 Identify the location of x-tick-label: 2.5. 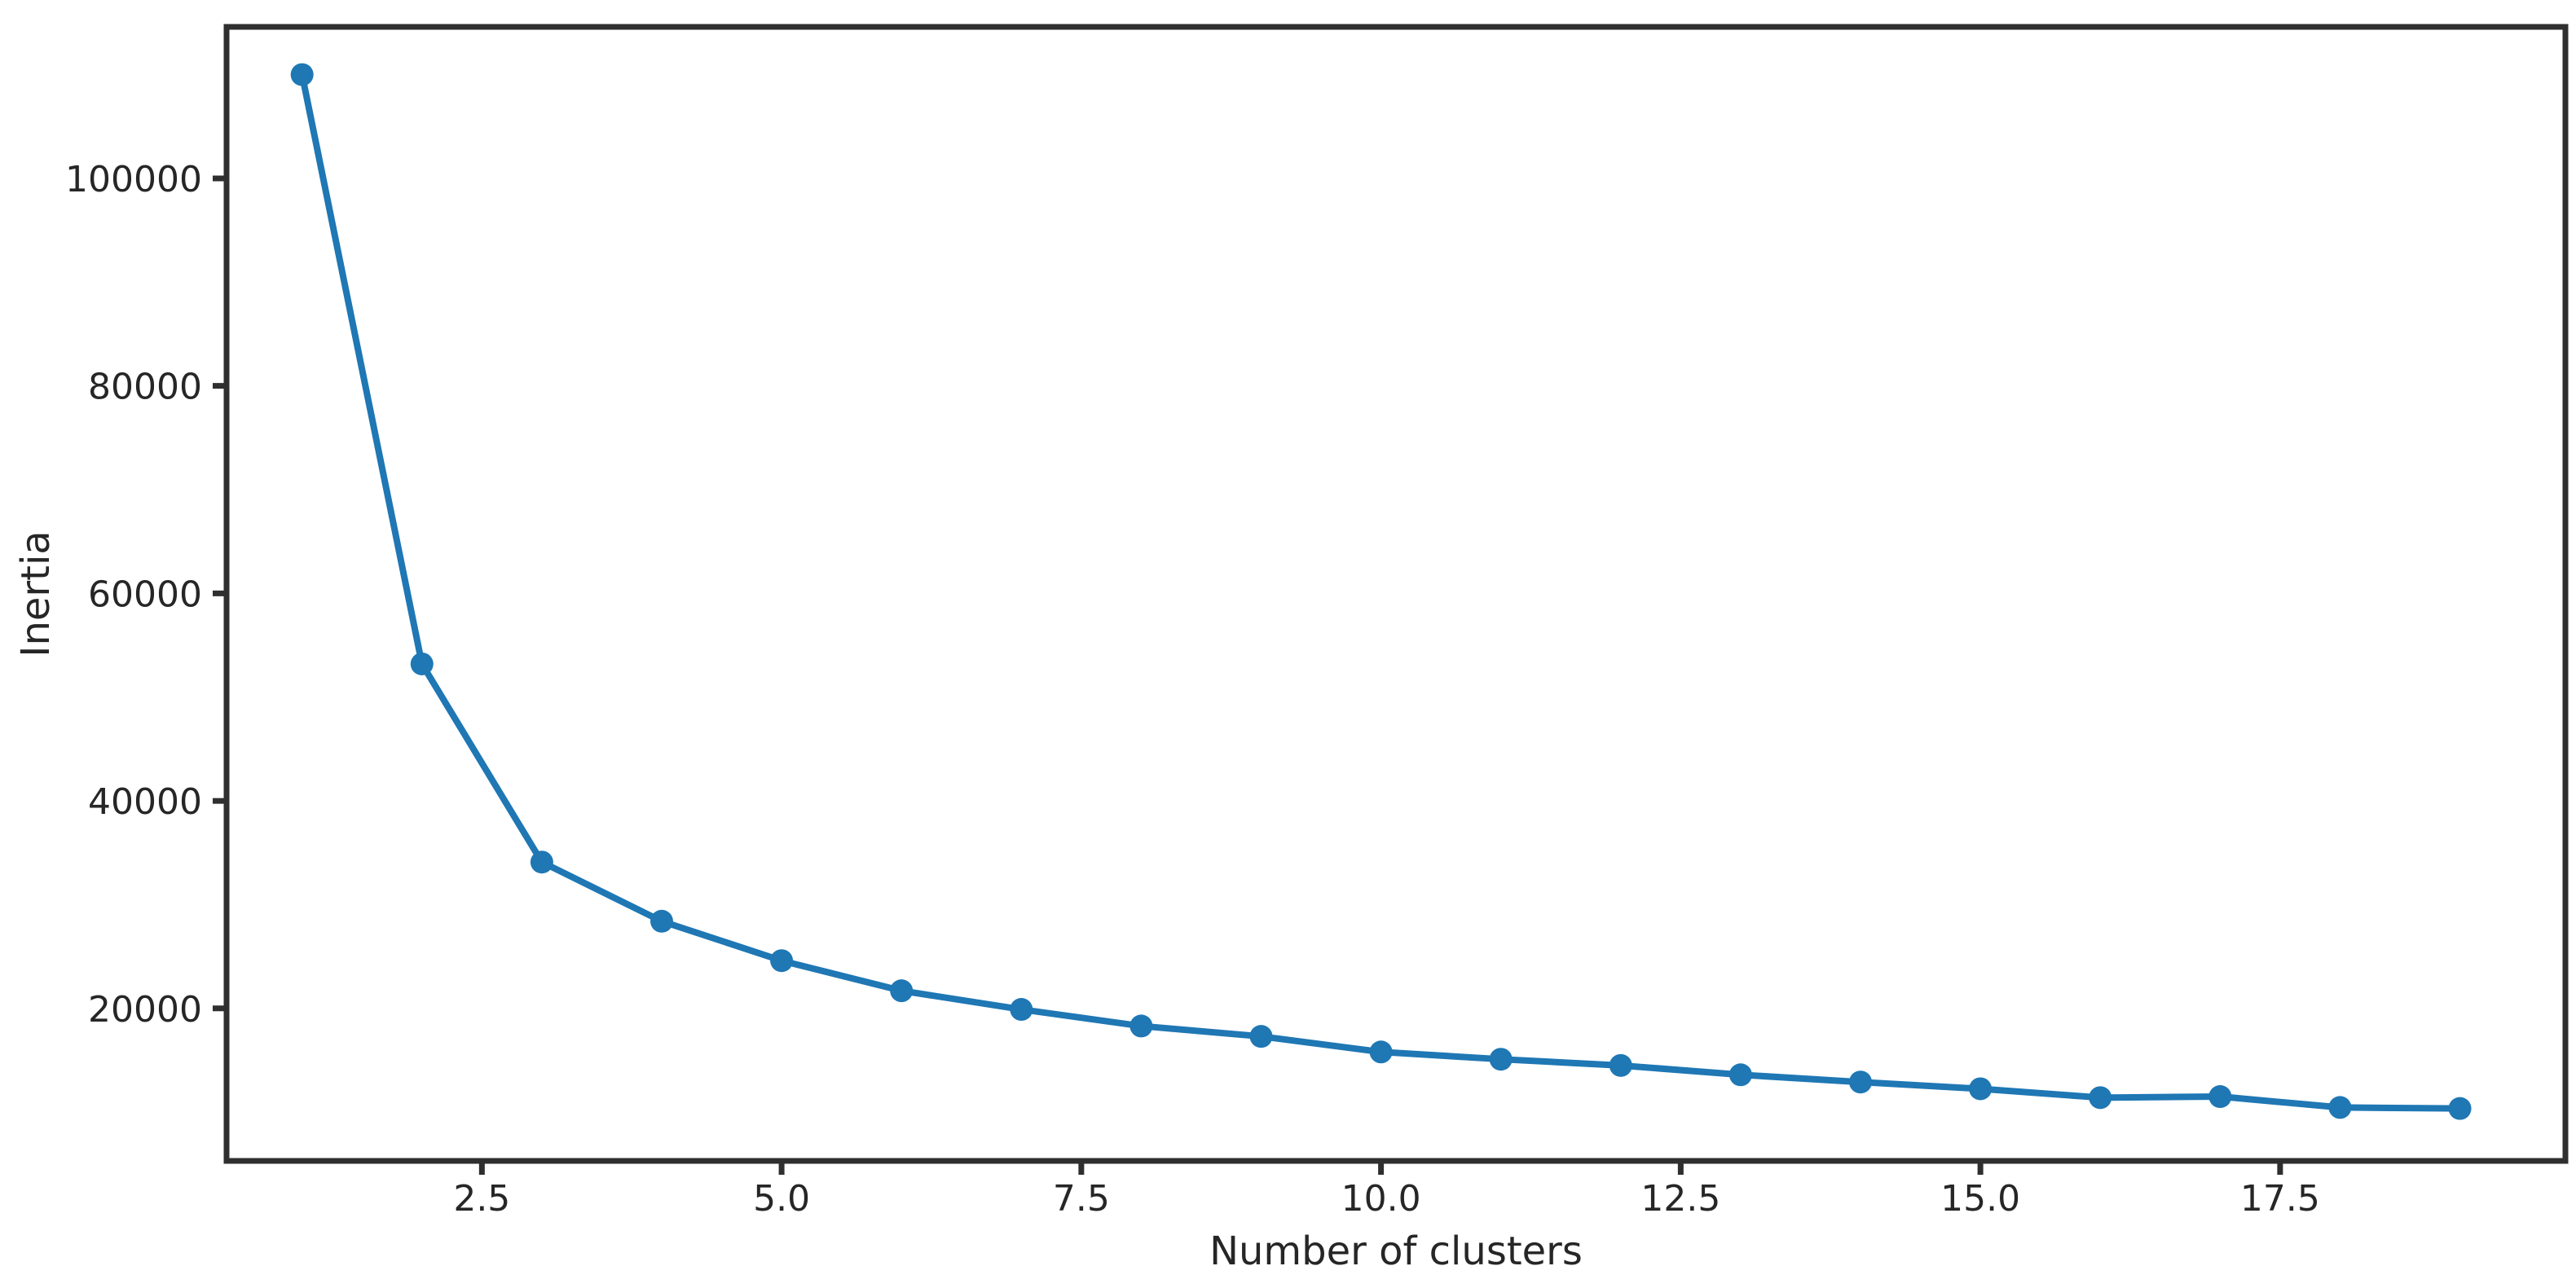
(481, 1199).